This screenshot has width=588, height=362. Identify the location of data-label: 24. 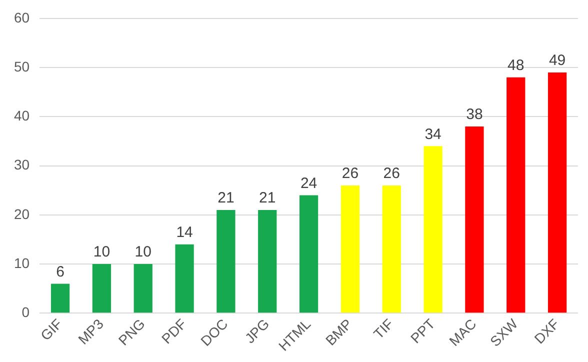
(309, 183).